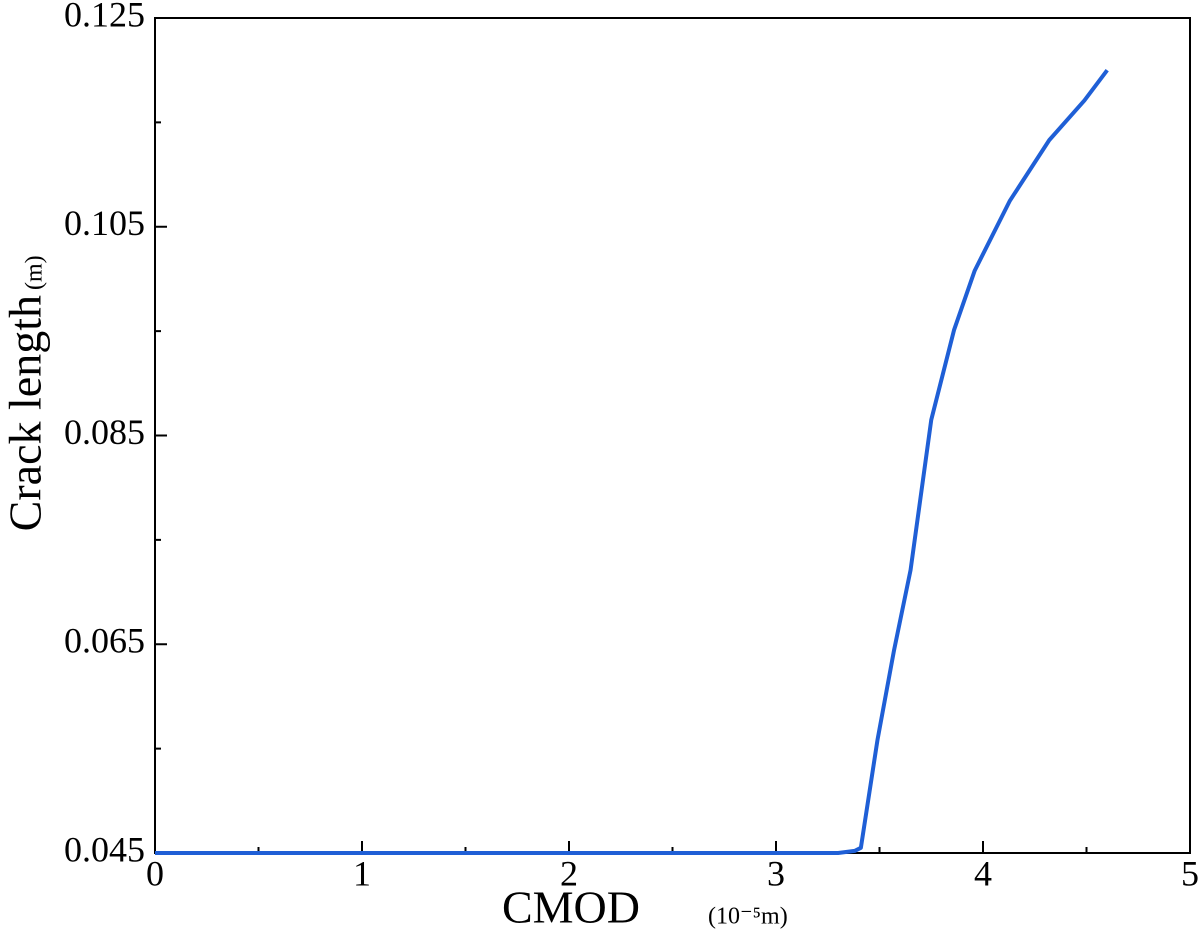 The height and width of the screenshot is (947, 1200). What do you see at coordinates (35, 272) in the screenshot?
I see `y-axis-unit: (m)` at bounding box center [35, 272].